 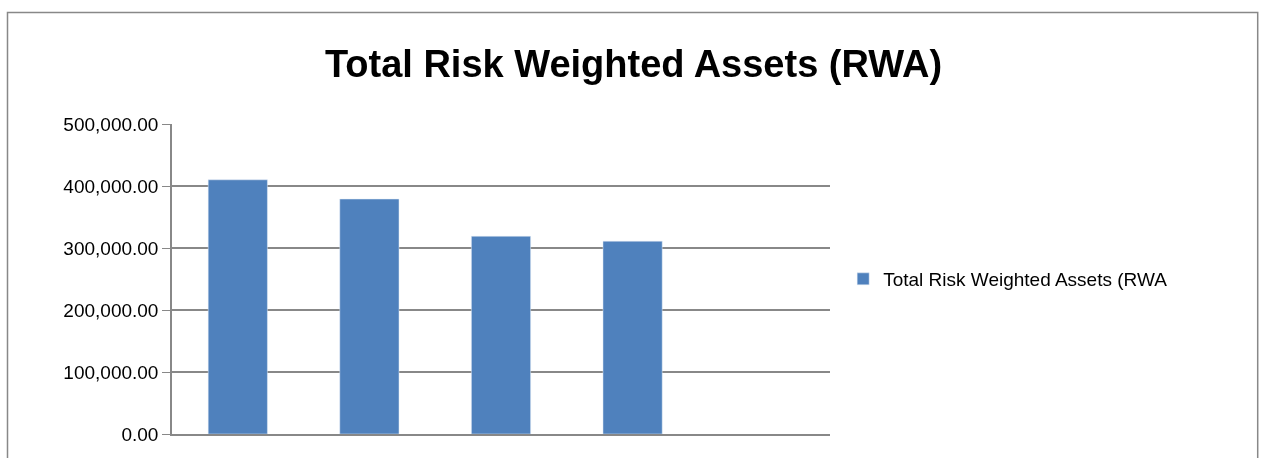 I want to click on y-tick-label: 100,000.00, so click(x=111, y=372).